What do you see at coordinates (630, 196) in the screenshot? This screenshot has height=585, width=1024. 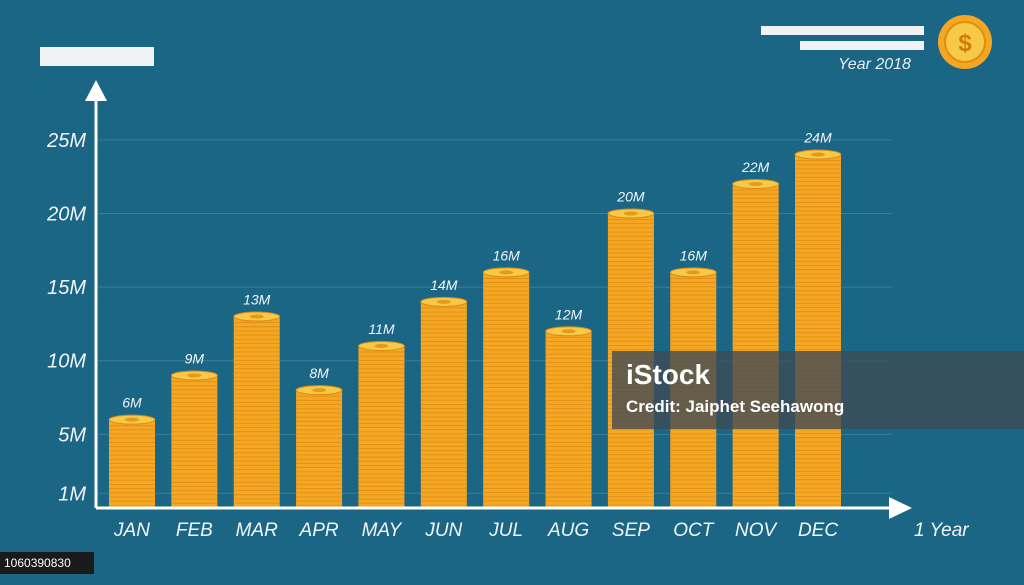 I see `data-label: 20M` at bounding box center [630, 196].